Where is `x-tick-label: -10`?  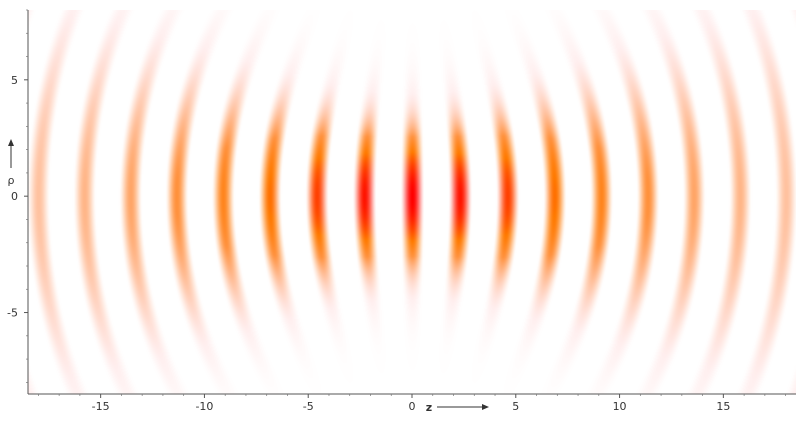 x-tick-label: -10 is located at coordinates (204, 406).